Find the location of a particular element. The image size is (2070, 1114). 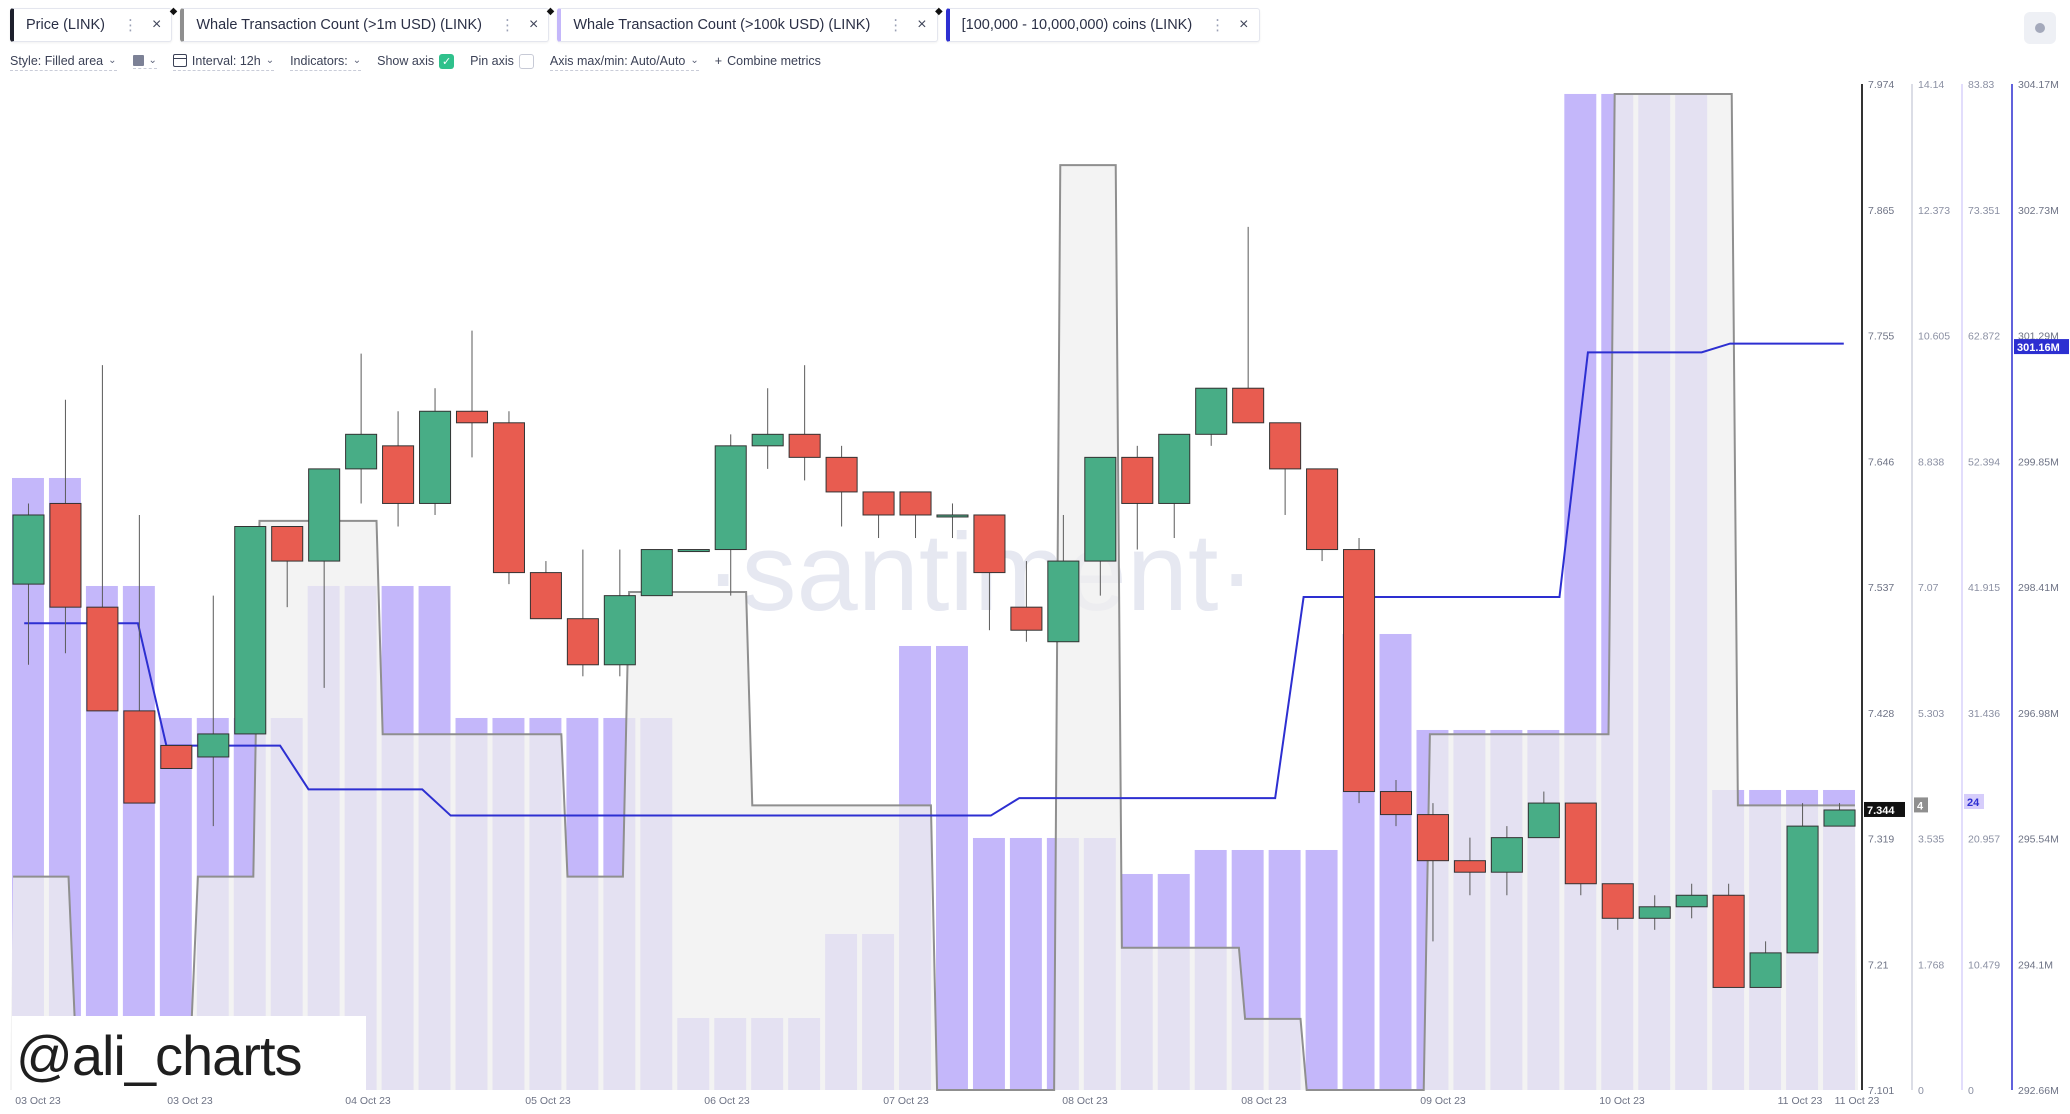

combine-metrics-button: + Combine metrics is located at coordinates (768, 62).